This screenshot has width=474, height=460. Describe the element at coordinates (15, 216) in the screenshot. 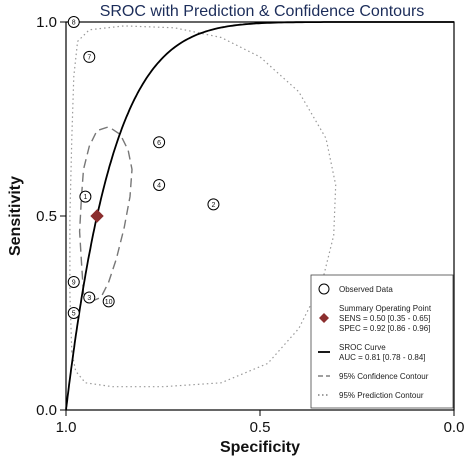

I see `y-axis-label: Sensitivity` at that location.